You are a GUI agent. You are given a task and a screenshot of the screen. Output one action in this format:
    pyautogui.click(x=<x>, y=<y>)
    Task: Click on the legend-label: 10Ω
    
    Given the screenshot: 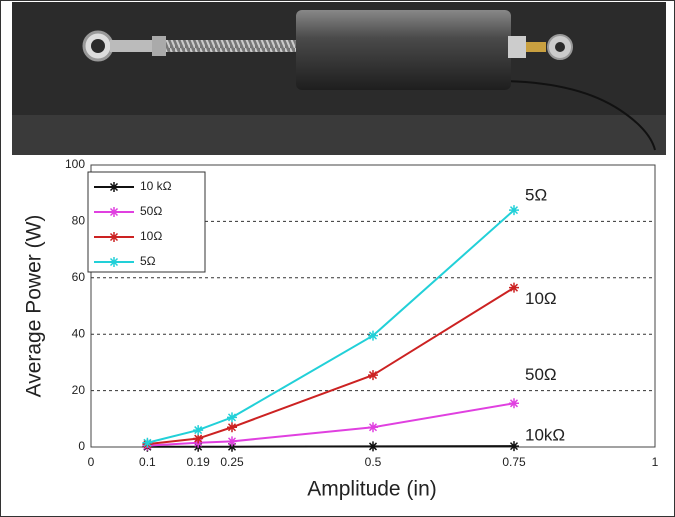 What is the action you would take?
    pyautogui.click(x=151, y=236)
    